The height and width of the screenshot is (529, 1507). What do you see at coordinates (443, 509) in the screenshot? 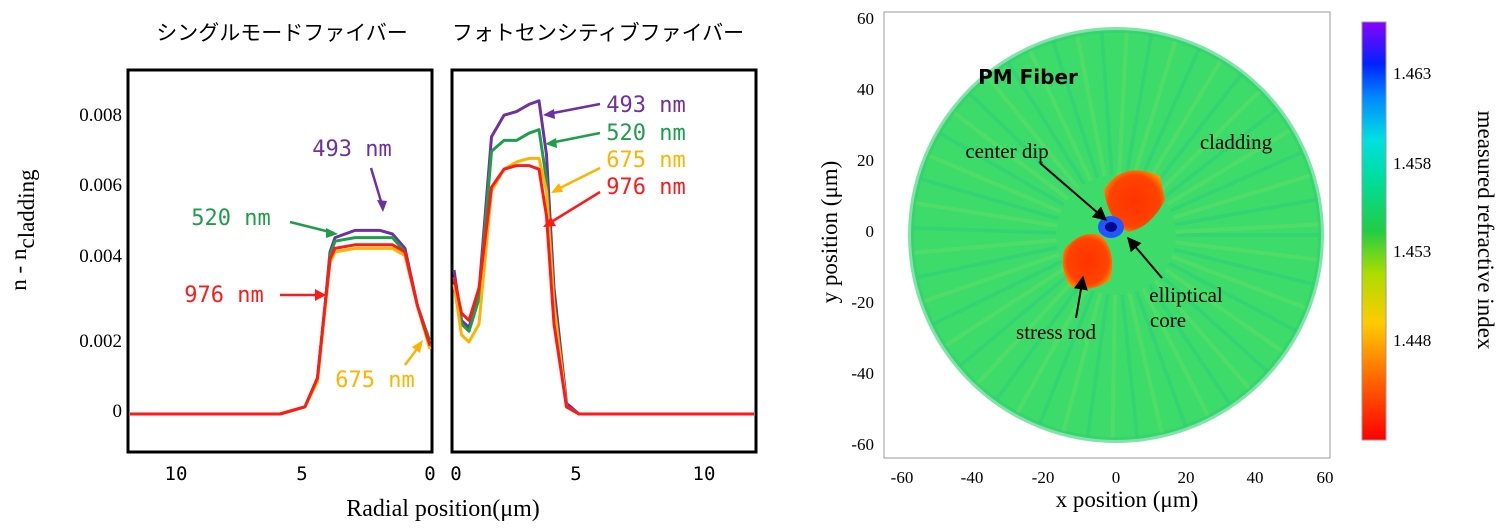
I see `x-axis-label: Radial position(μm)` at bounding box center [443, 509].